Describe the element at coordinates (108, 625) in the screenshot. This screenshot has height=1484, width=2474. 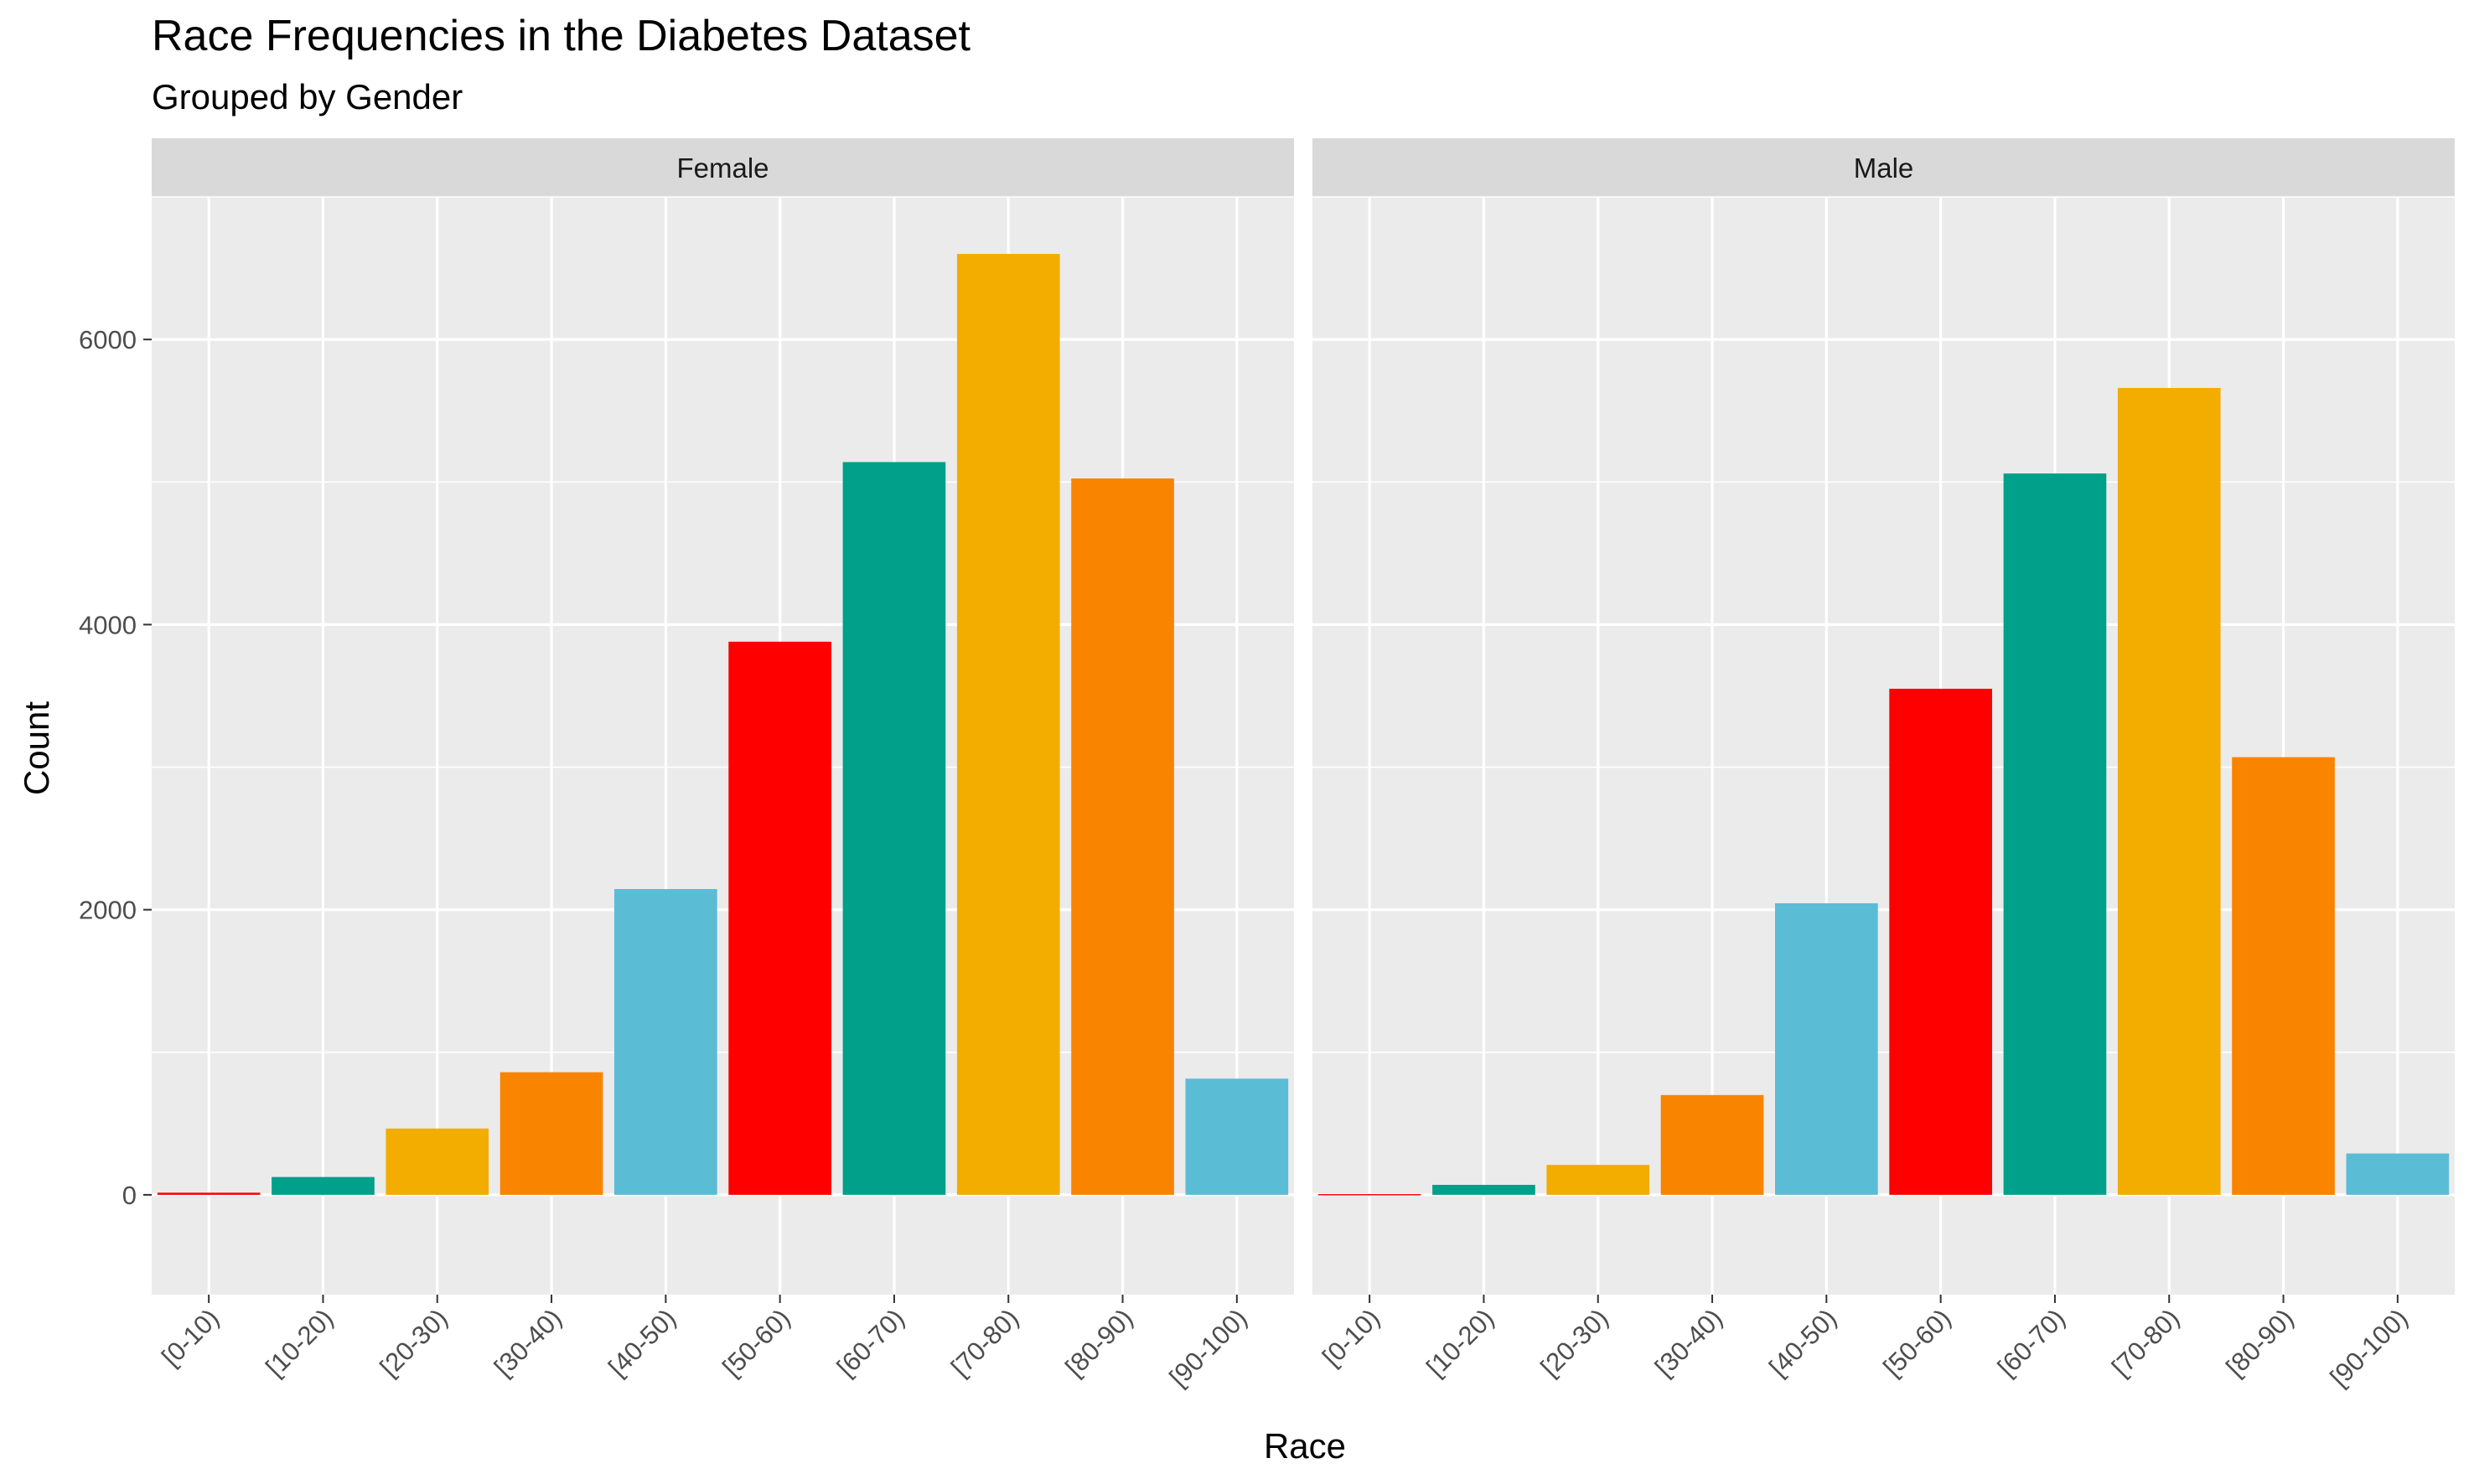
I see `y-tick-label: 4000` at that location.